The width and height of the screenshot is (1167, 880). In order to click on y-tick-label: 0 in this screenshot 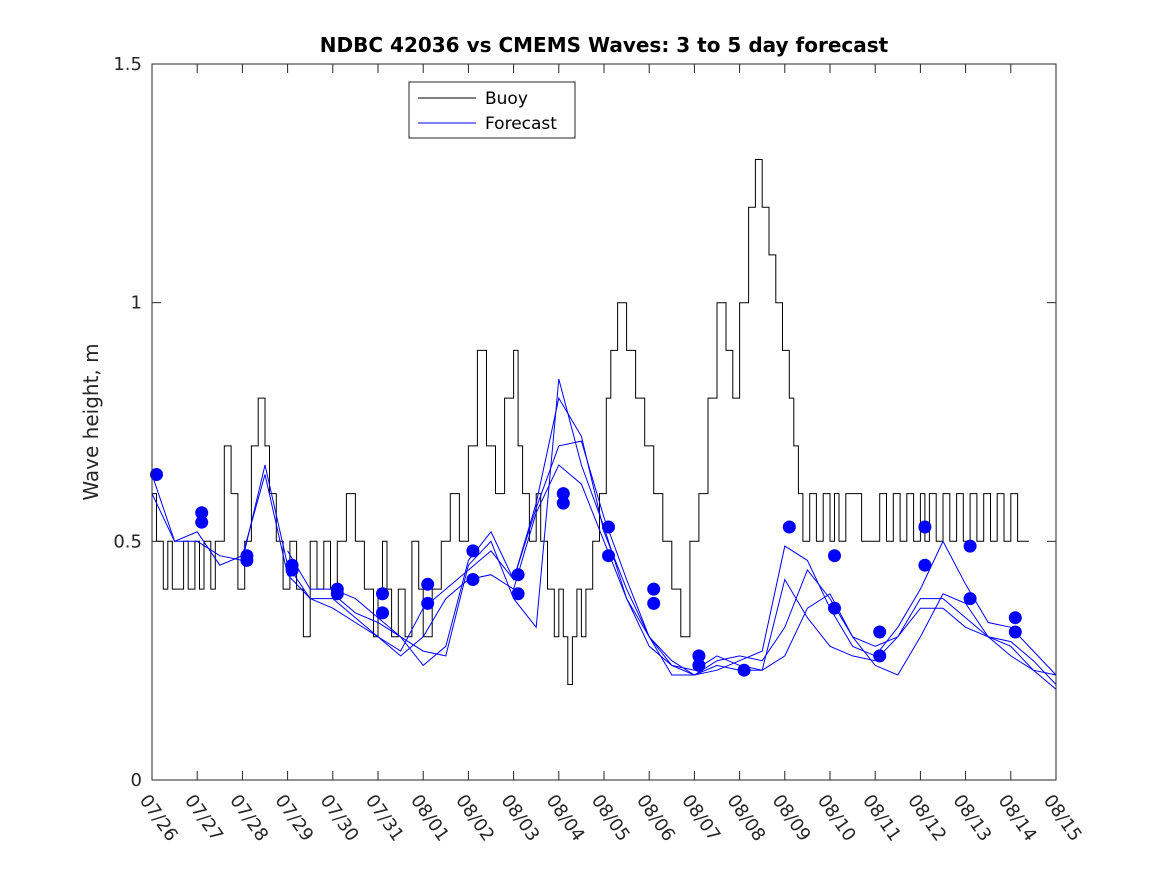, I will do `click(136, 780)`.